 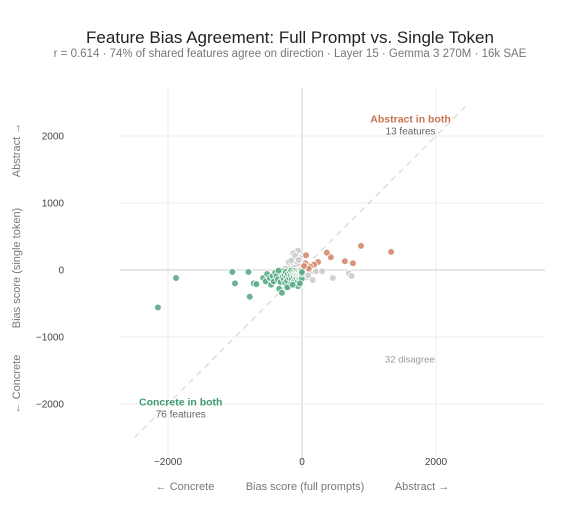 I want to click on concrete-both-label: Concrete in both, so click(x=180, y=402).